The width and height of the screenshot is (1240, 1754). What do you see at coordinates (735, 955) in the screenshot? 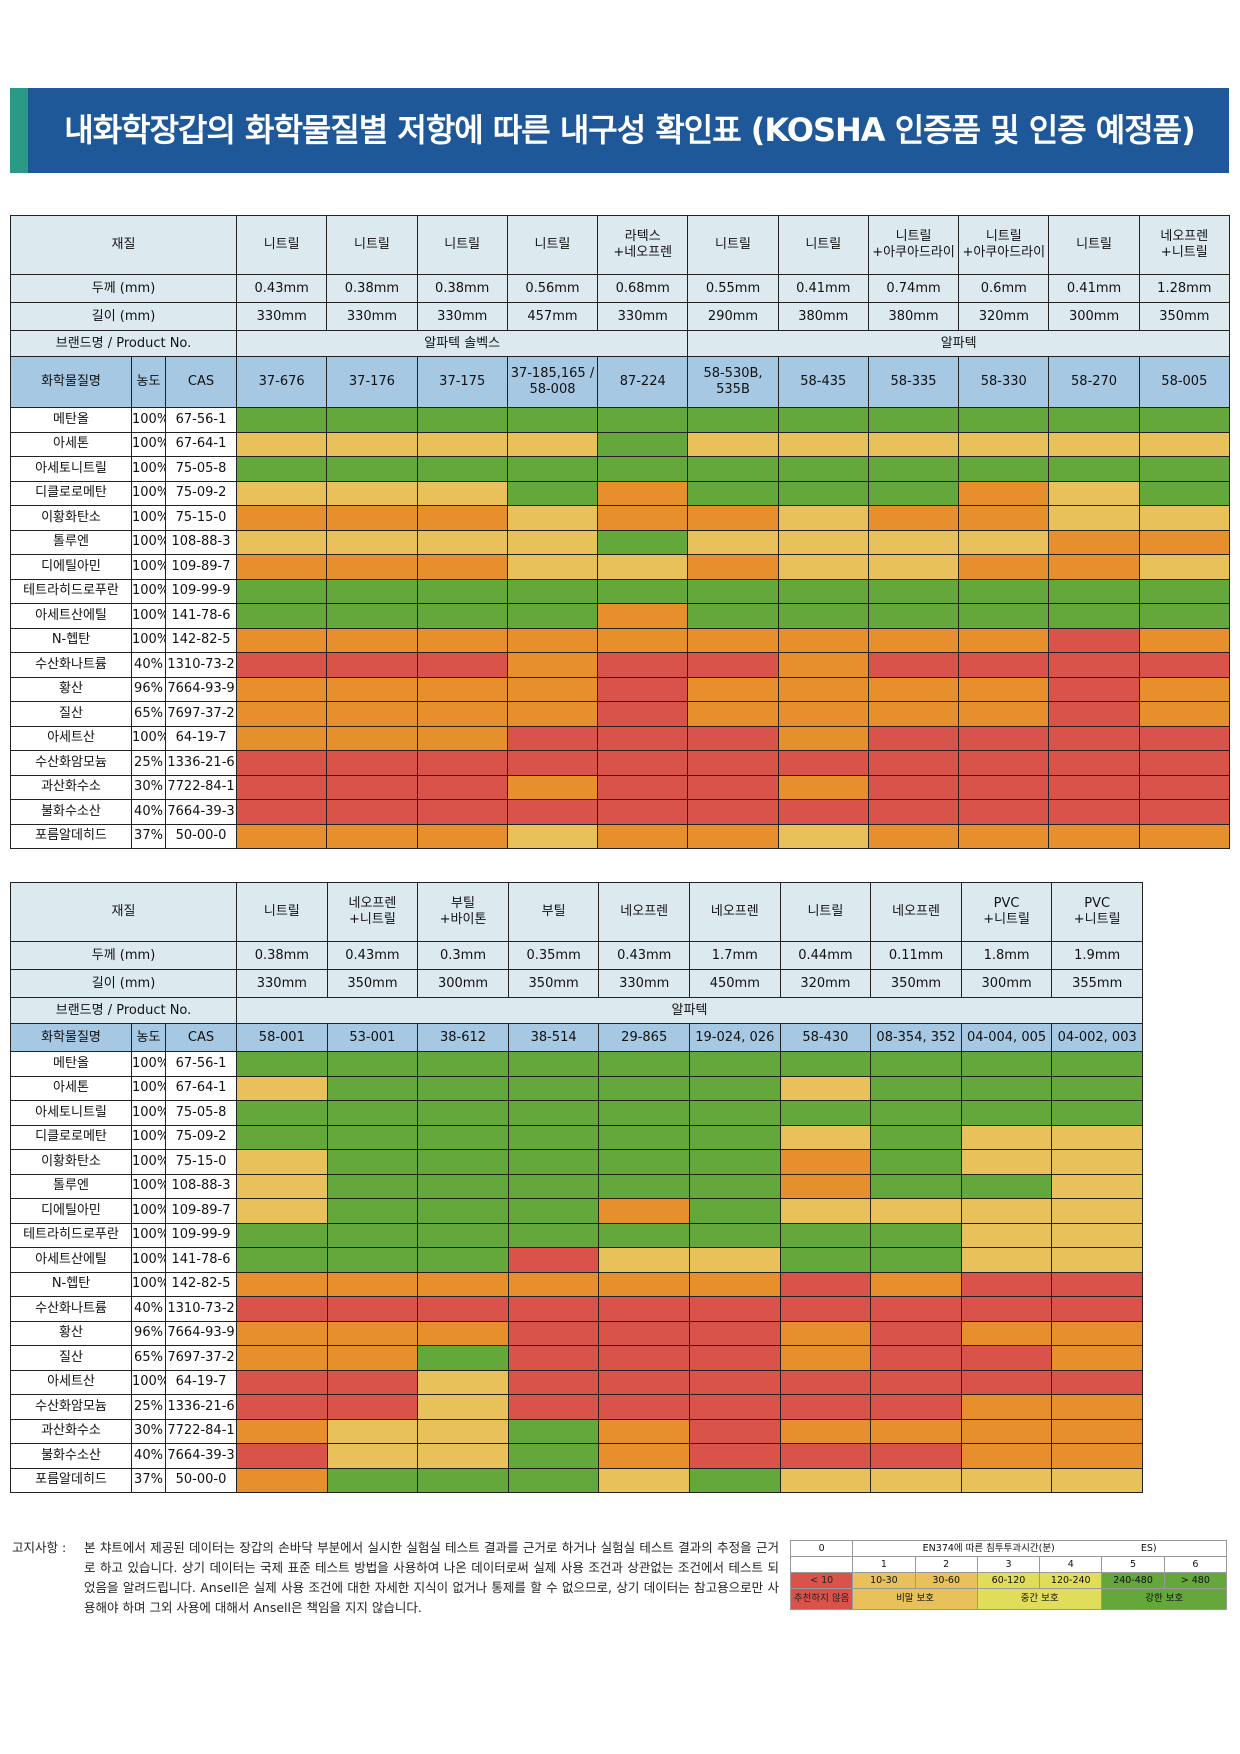
I see `thickness-cell: 1.7mm` at bounding box center [735, 955].